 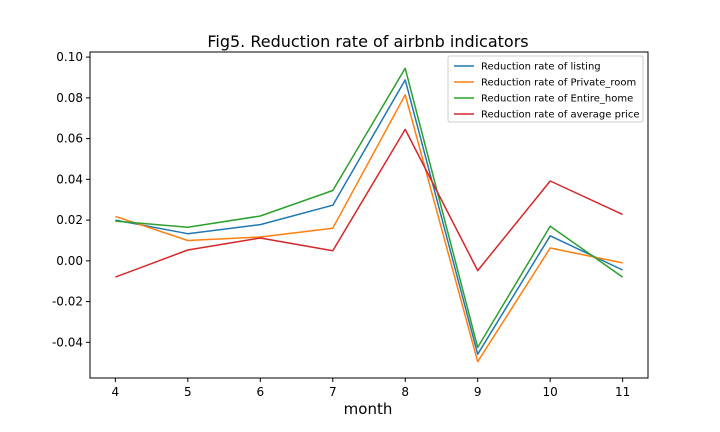 What do you see at coordinates (371, 388) in the screenshot?
I see `x-axis-ticks: 4 5 6 7 8 9 10 11` at bounding box center [371, 388].